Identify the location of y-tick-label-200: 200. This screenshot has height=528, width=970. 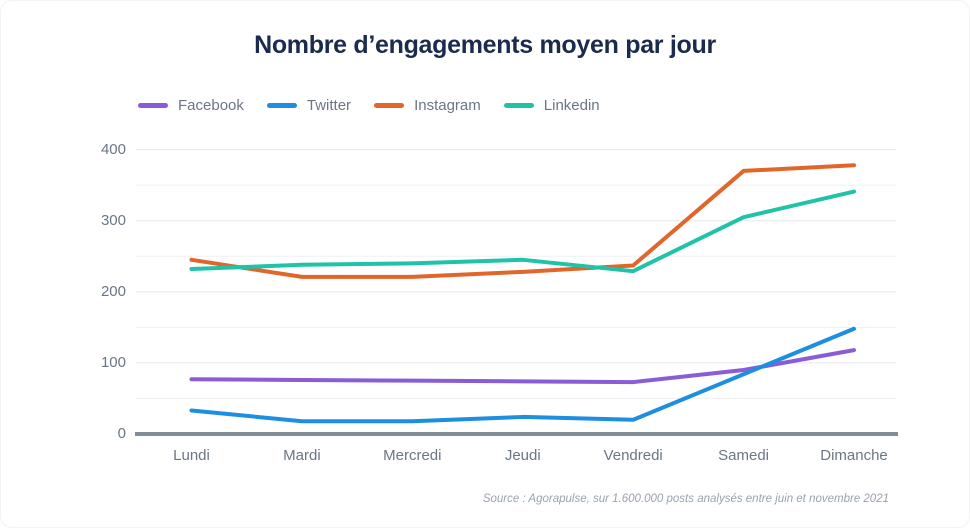
(113, 291).